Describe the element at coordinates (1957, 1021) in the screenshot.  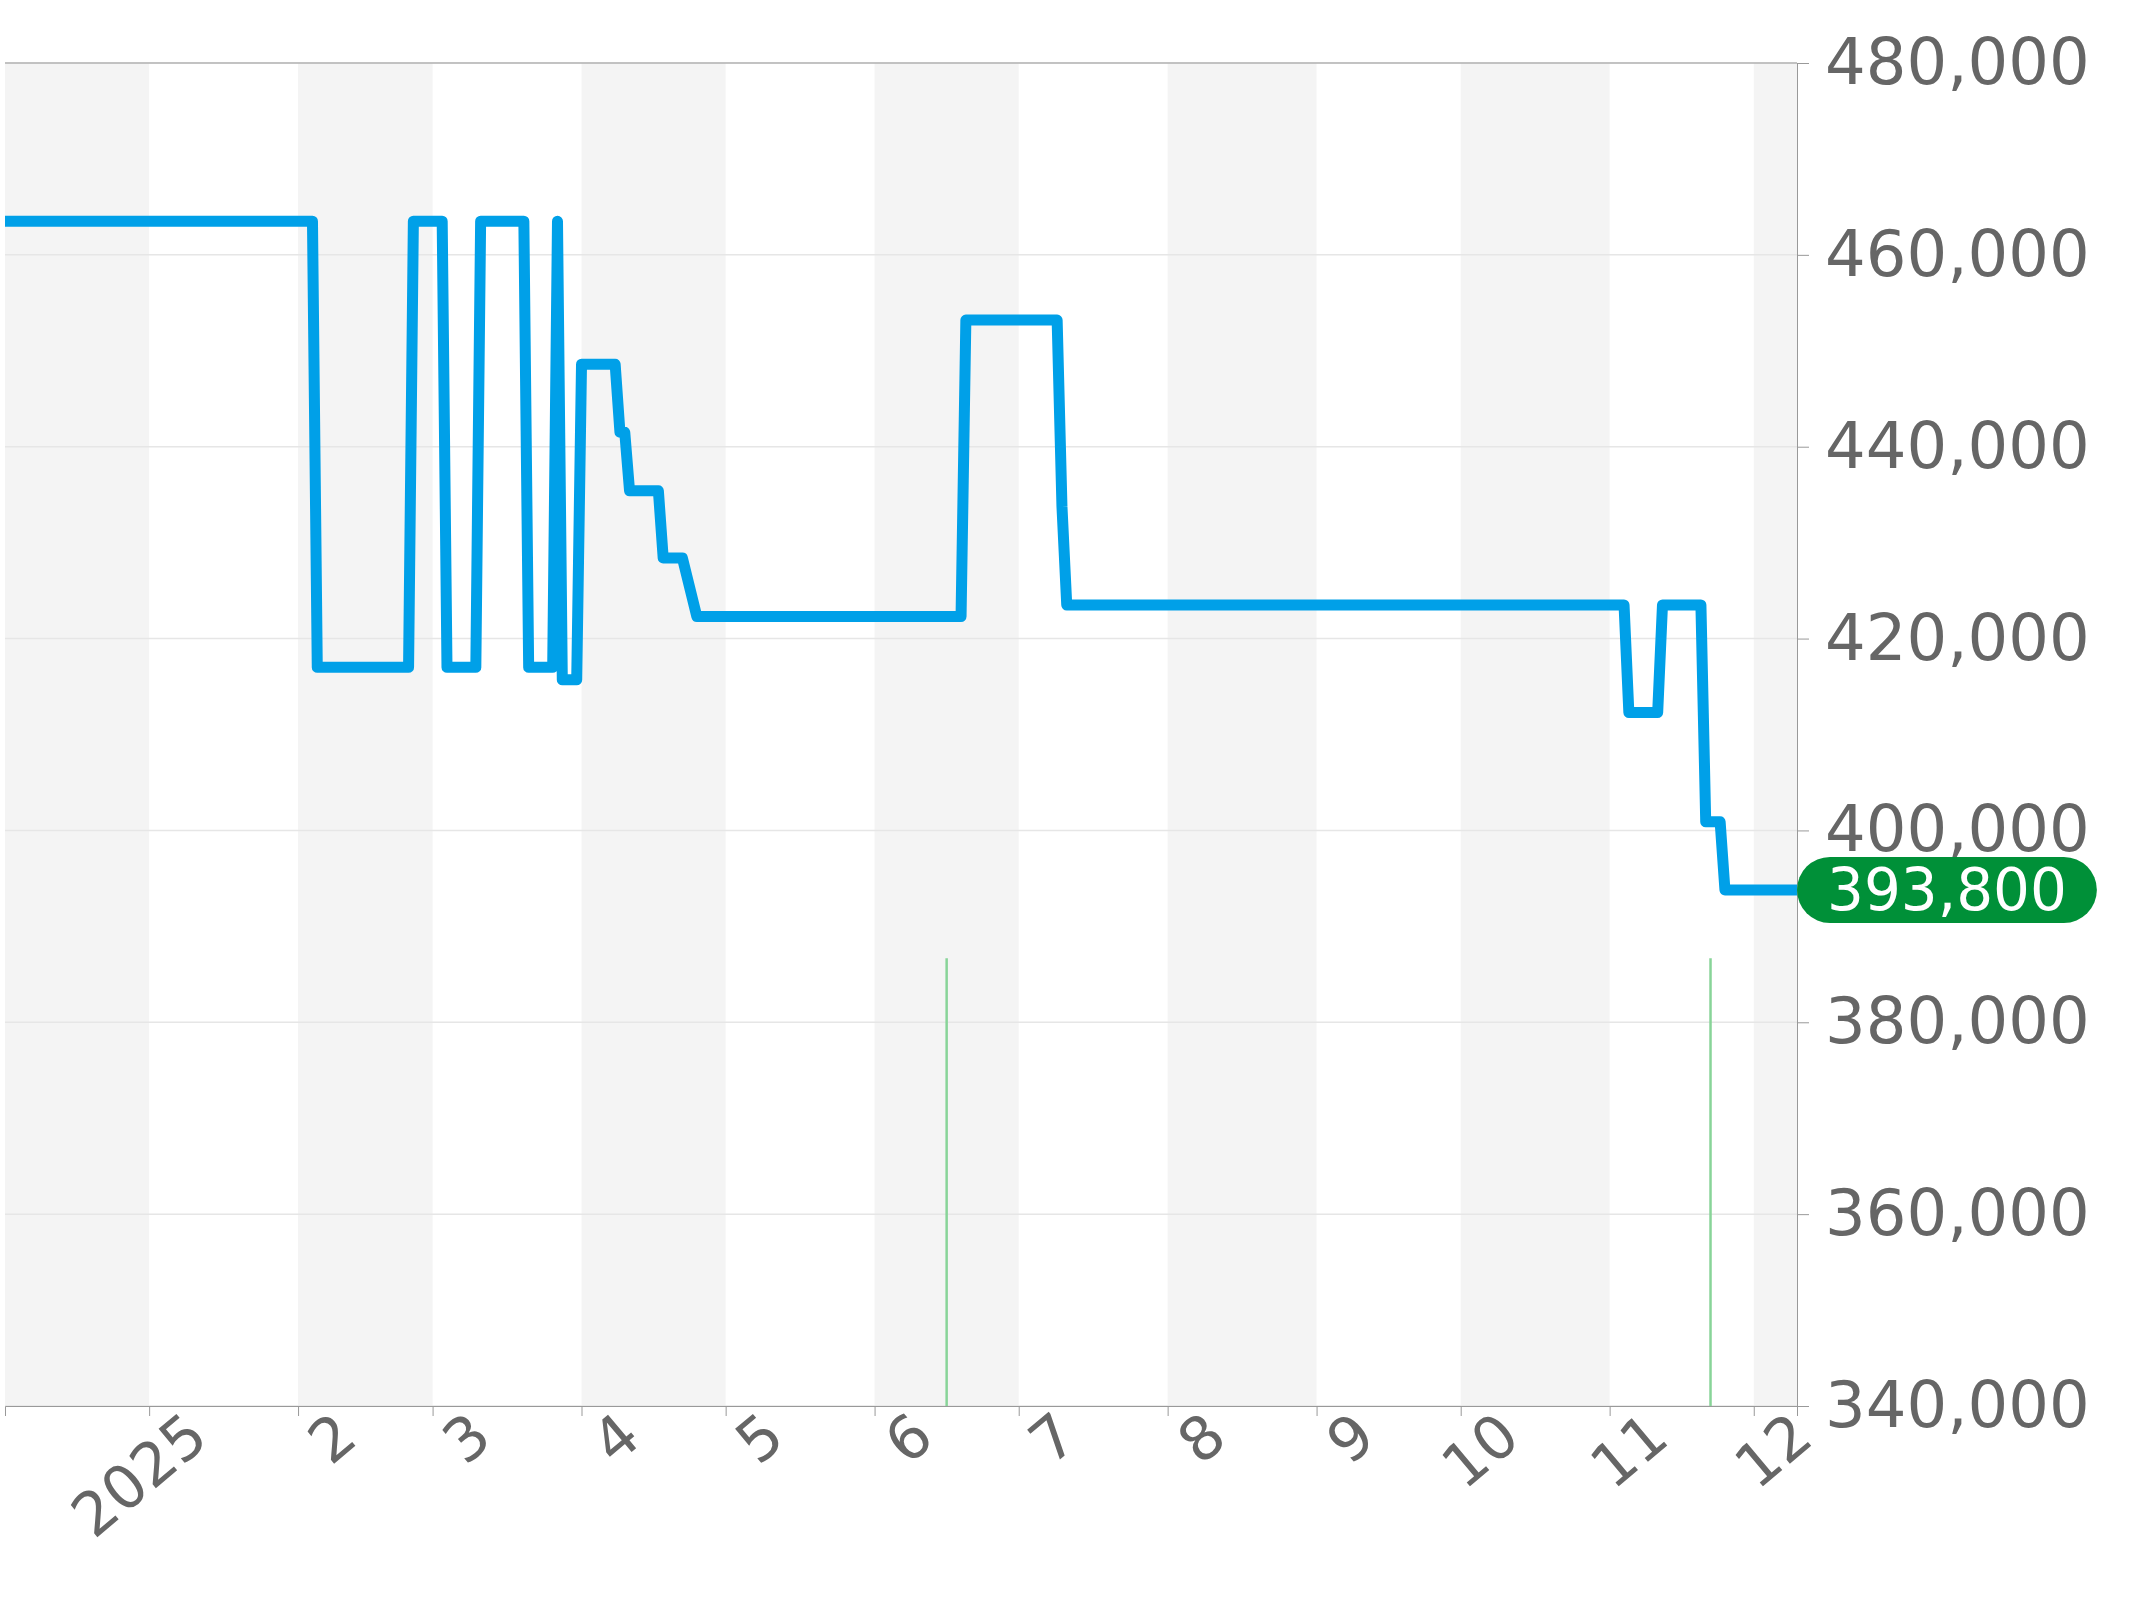
I see `y-tick-label: 380,000` at that location.